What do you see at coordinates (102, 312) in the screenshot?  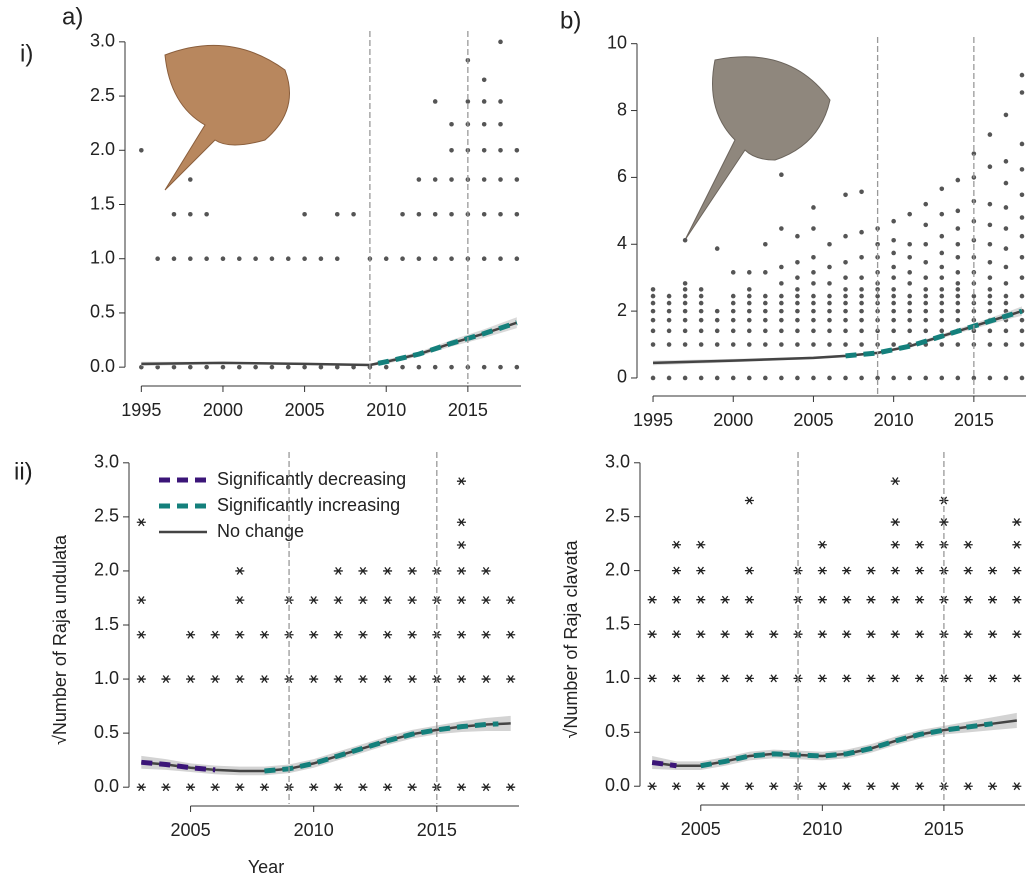 I see `y-tick-label: 0.5` at bounding box center [102, 312].